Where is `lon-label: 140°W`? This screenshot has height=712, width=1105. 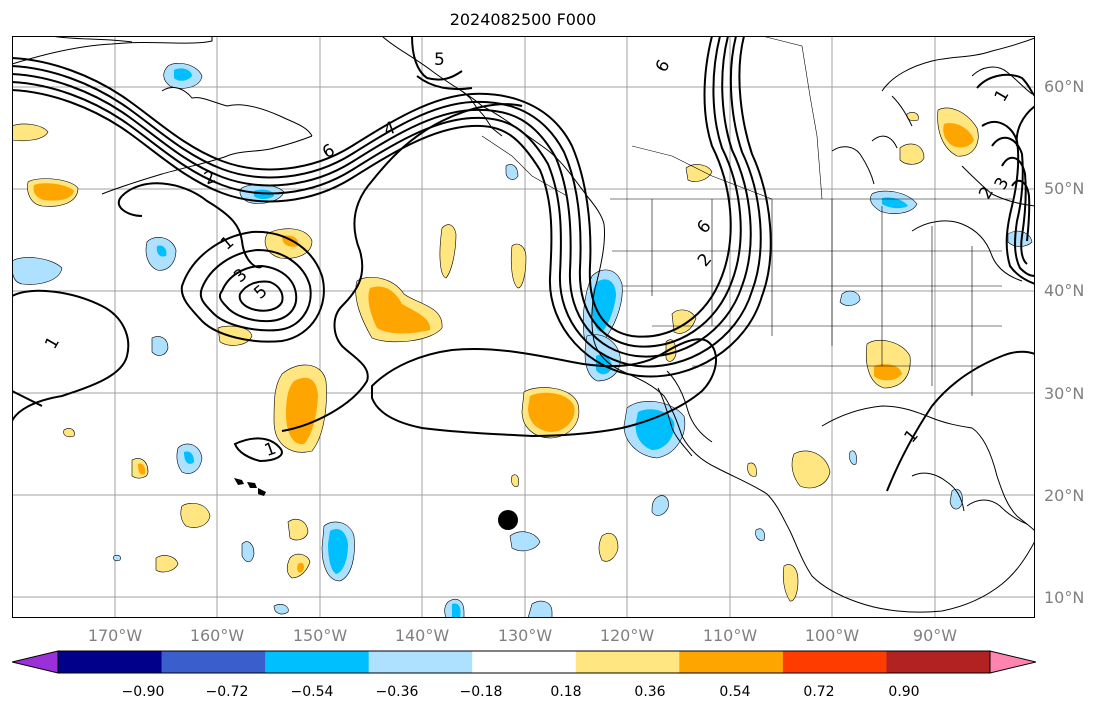 lon-label: 140°W is located at coordinates (422, 635).